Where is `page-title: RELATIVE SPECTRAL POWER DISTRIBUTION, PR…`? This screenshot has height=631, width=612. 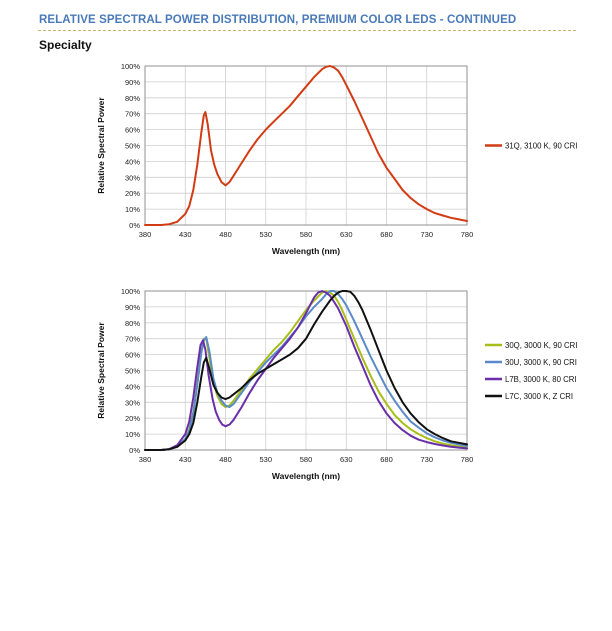
page-title: RELATIVE SPECTRAL POWER DISTRIBUTION, PR… is located at coordinates (278, 20).